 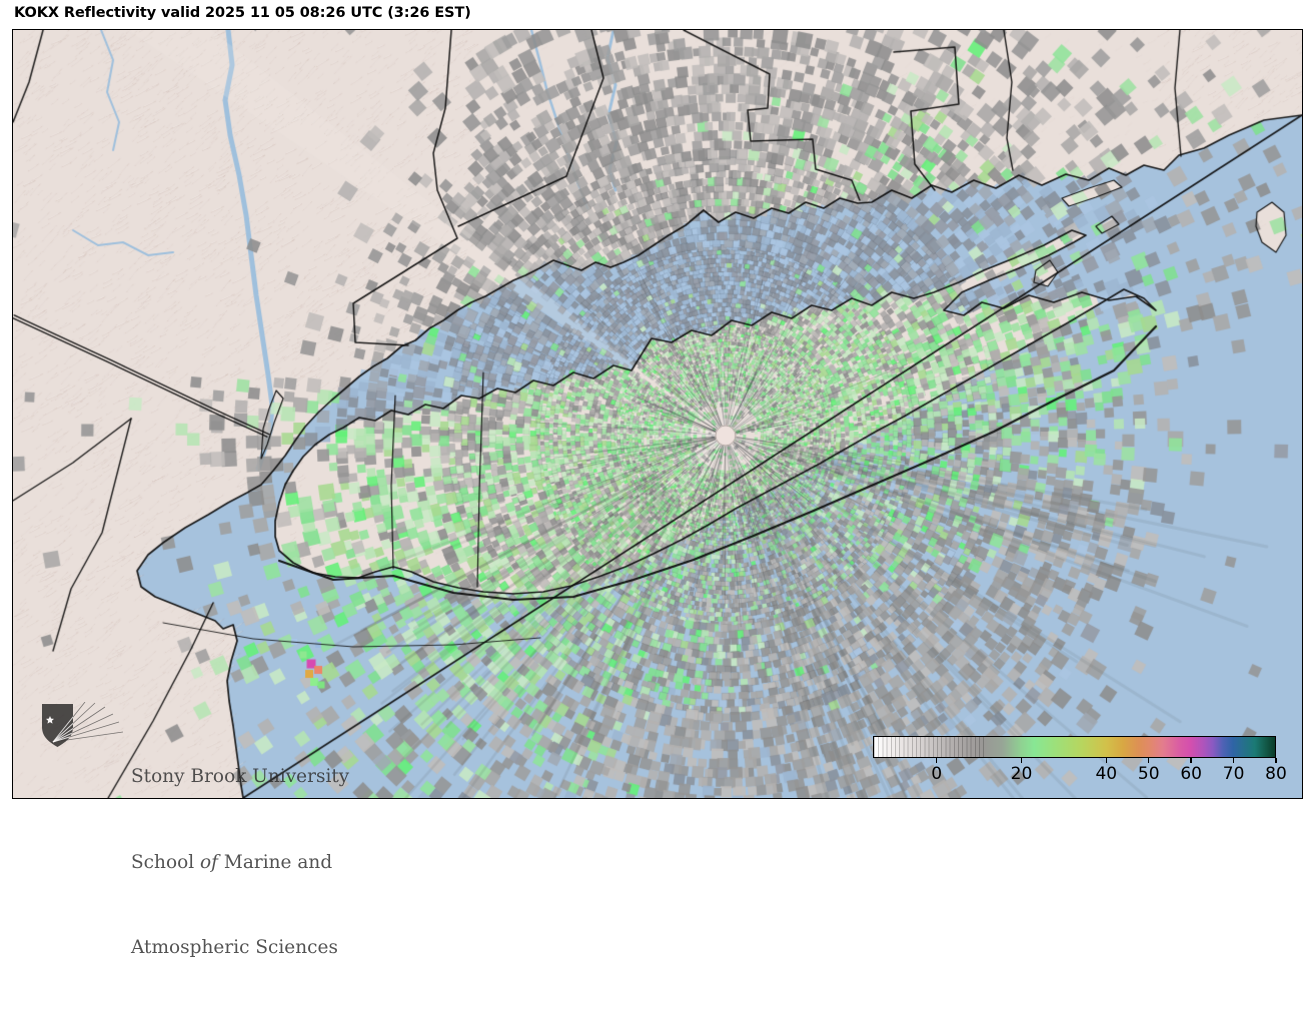 What do you see at coordinates (1074, 747) in the screenshot?
I see `colorbar-gradient` at bounding box center [1074, 747].